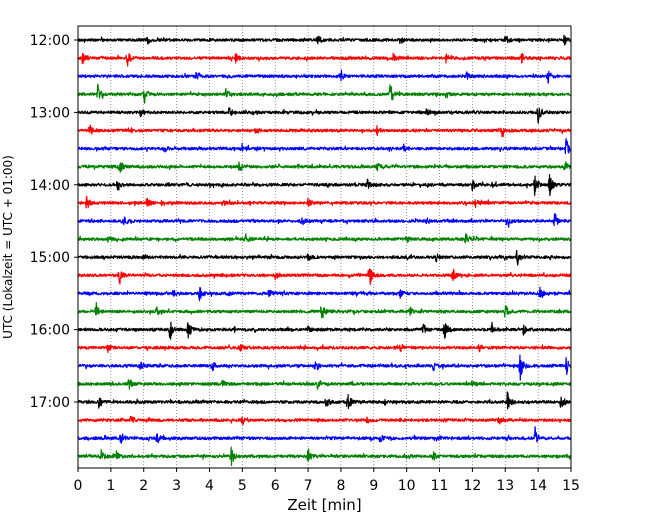 Image resolution: width=650 pixels, height=520 pixels. What do you see at coordinates (324, 505) in the screenshot?
I see `x-axis-label: Zeit [min]` at bounding box center [324, 505].